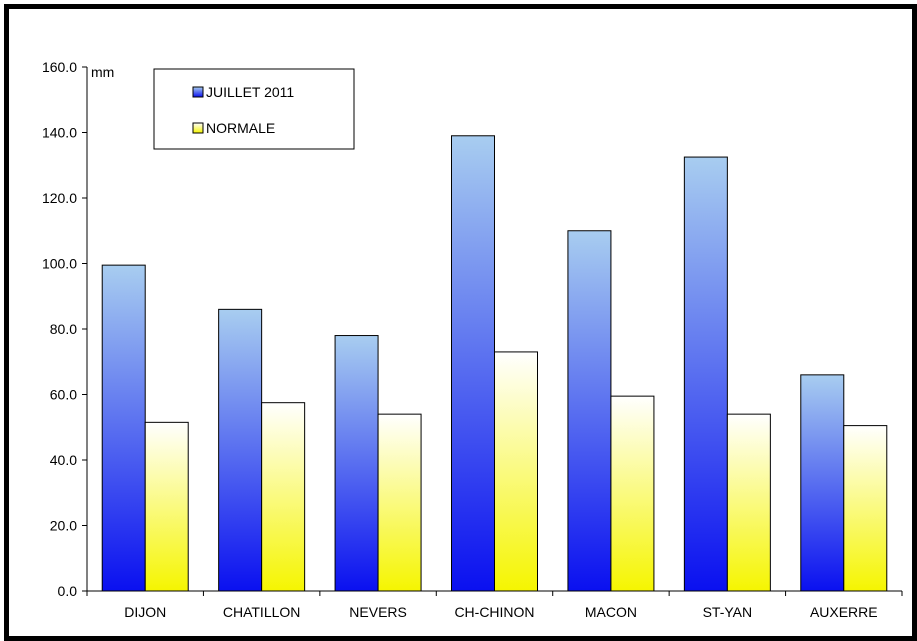 The height and width of the screenshot is (641, 917). What do you see at coordinates (63, 460) in the screenshot?
I see `y-tick-label: 40.0` at bounding box center [63, 460].